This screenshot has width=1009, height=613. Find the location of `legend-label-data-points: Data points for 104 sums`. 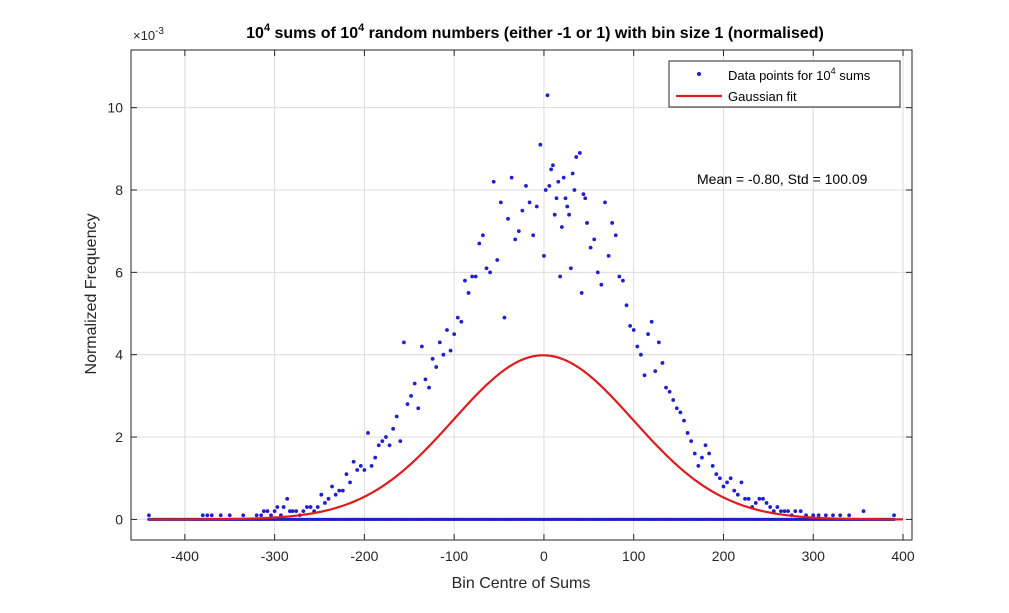

legend-label-data-points: Data points for 104 sums is located at coordinates (799, 74).